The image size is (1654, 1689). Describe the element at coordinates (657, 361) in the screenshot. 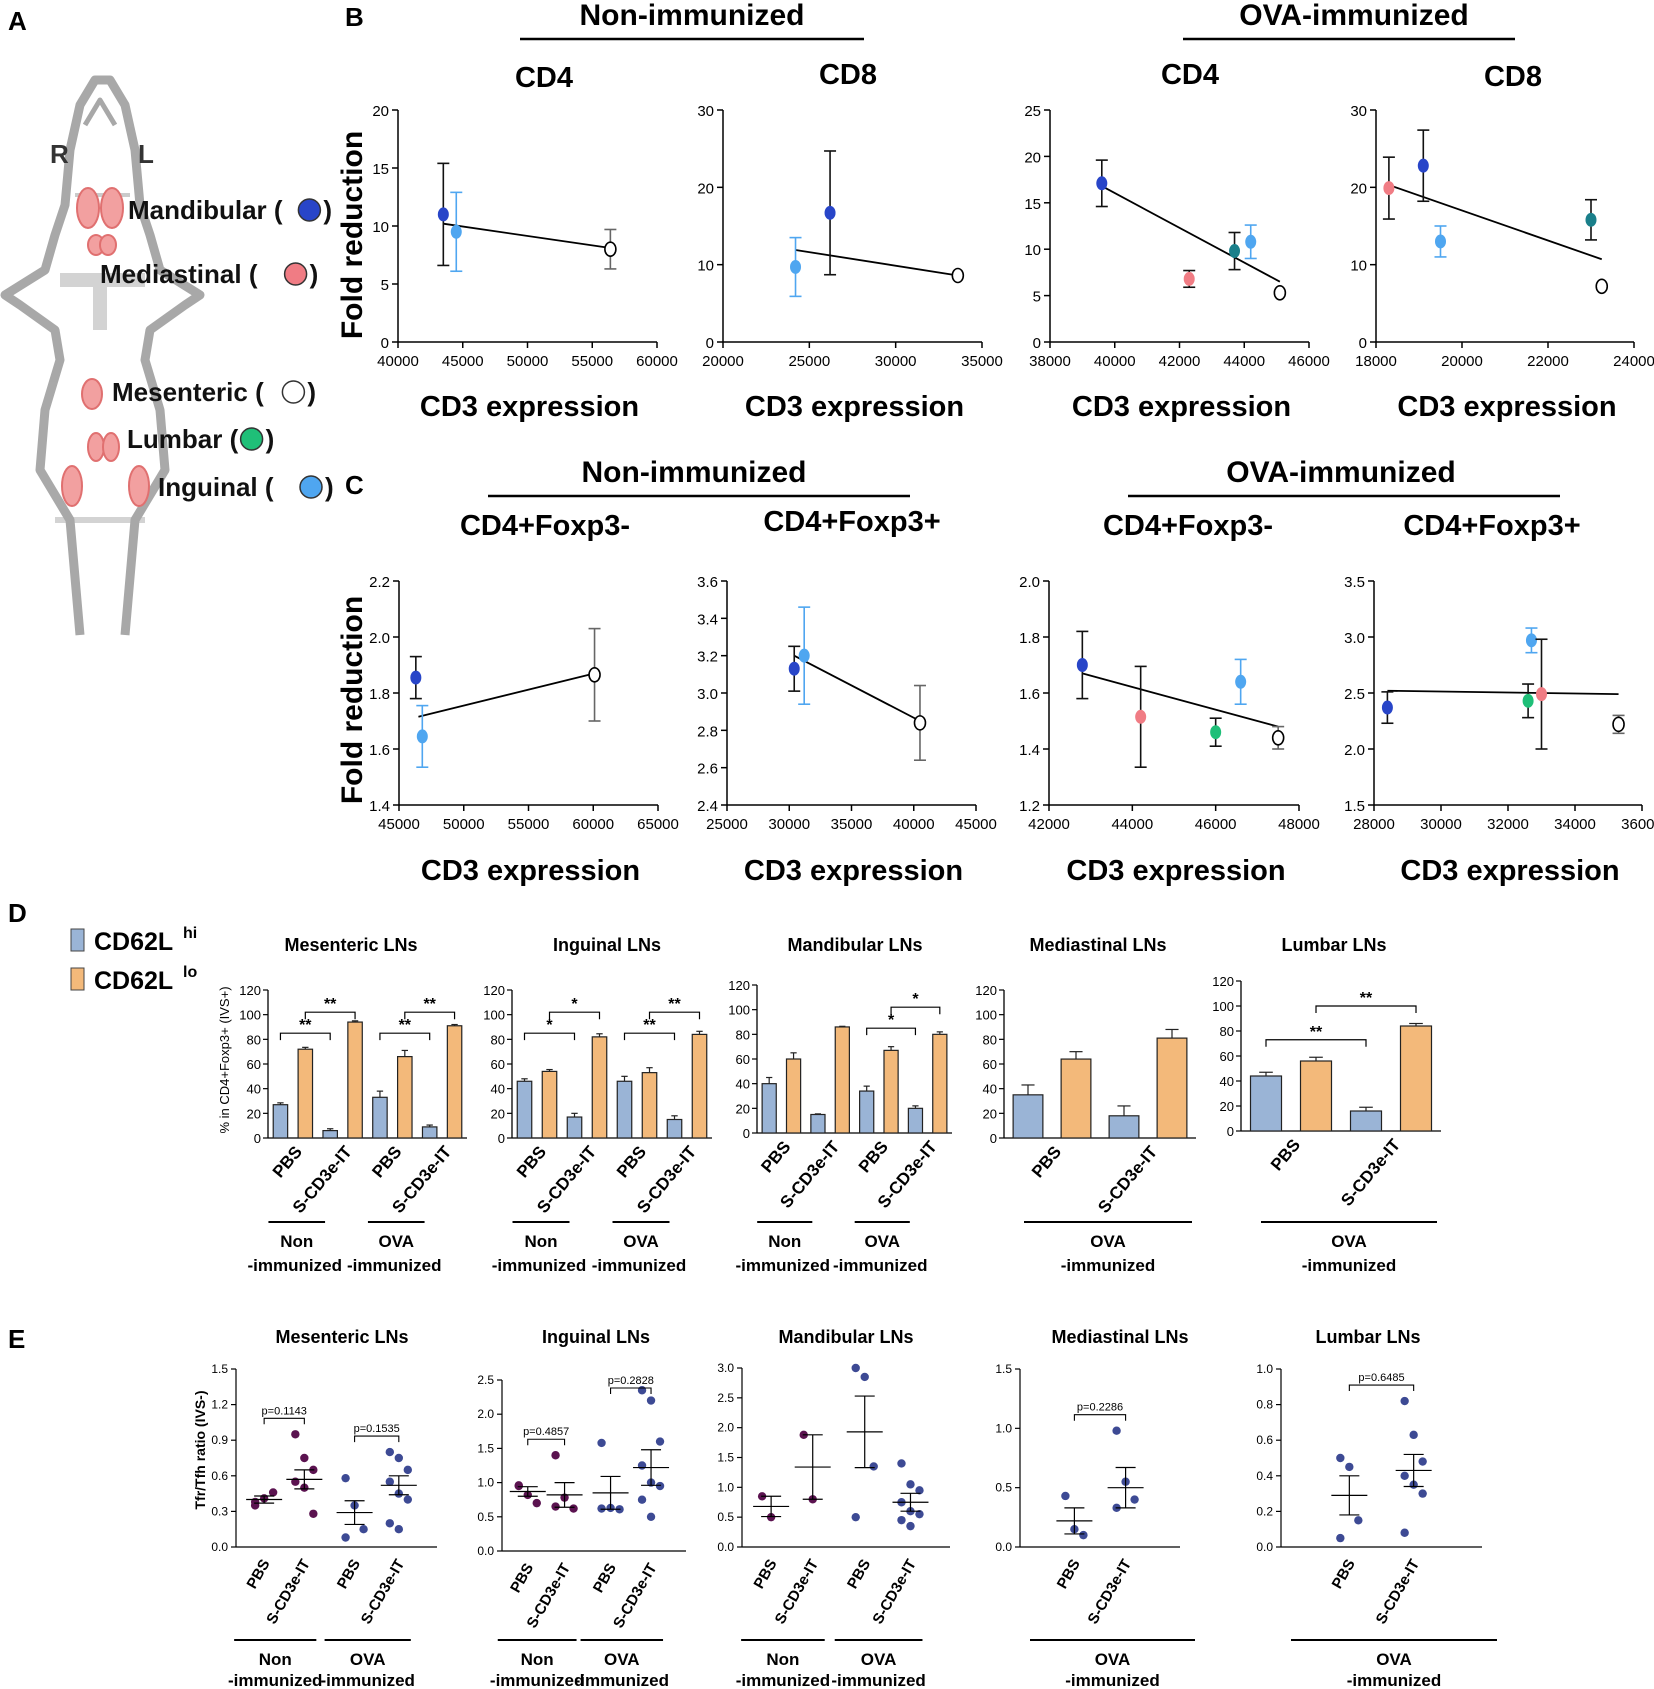

I see `x-tick-label: 60000` at that location.